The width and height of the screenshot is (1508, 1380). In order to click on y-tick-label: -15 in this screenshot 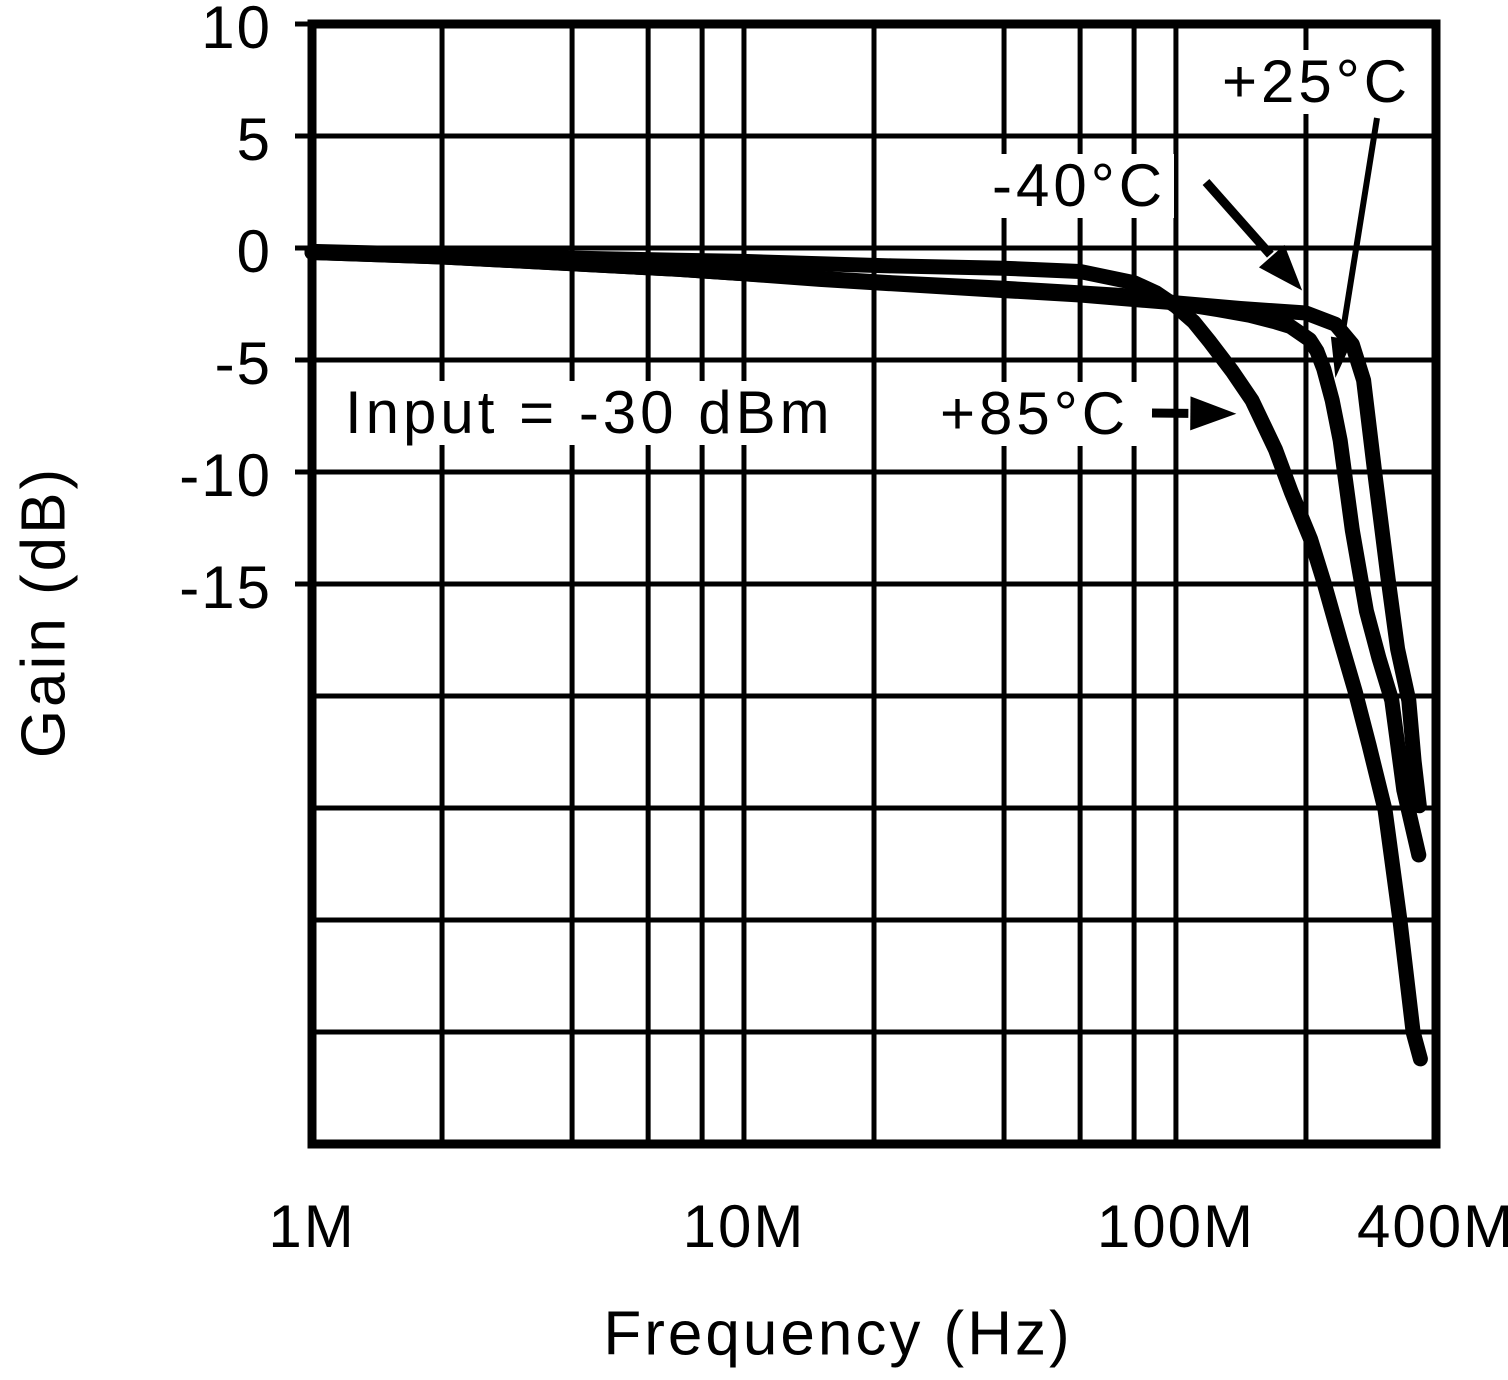, I will do `click(225, 587)`.